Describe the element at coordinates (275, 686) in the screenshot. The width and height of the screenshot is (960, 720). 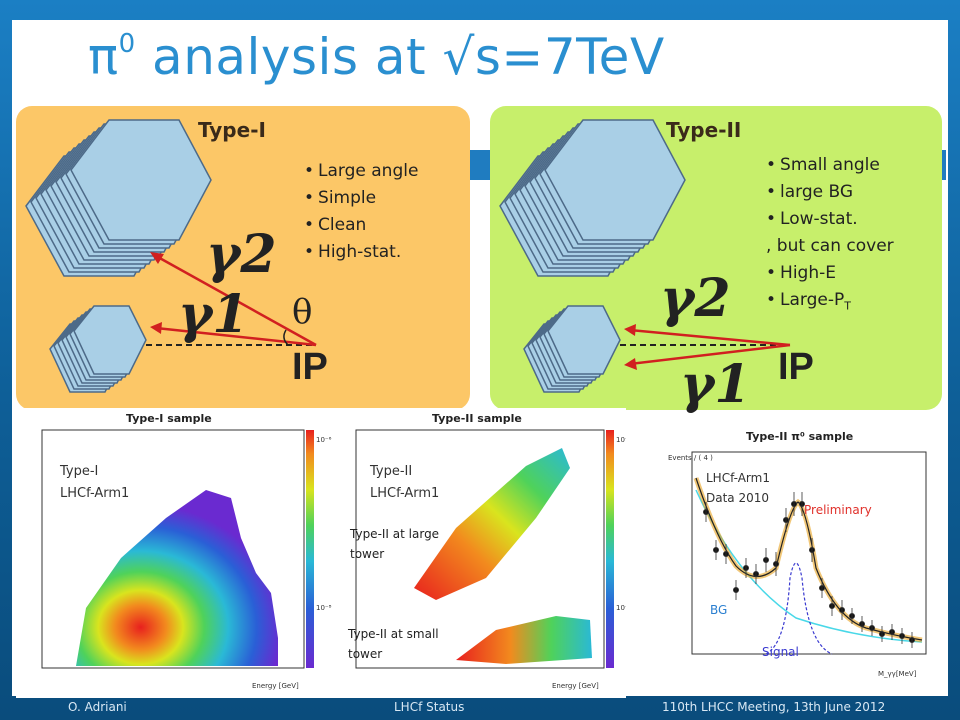
I see `plot1-xlabel: Energy [GeV]` at that location.